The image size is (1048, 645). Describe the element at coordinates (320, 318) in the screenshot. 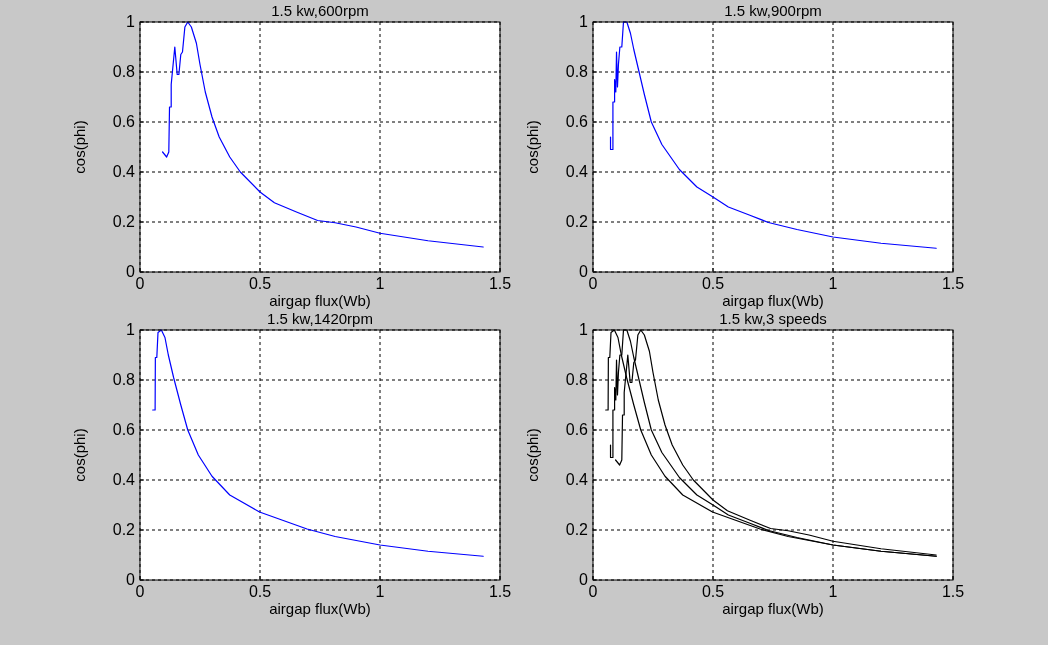

I see `chart-title: 1.5 kw,1420rpm` at that location.